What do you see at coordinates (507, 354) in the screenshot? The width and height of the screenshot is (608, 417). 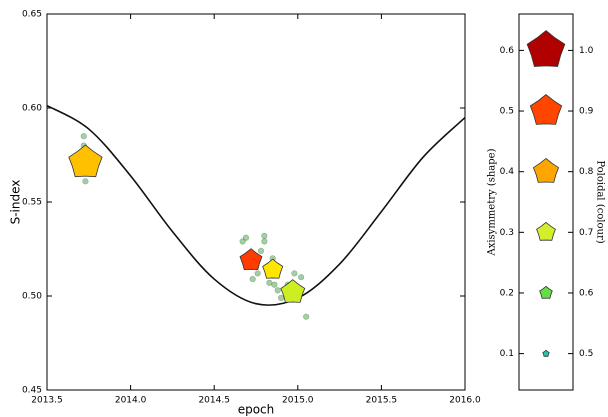 I see `y-tick-label: 0.1` at bounding box center [507, 354].